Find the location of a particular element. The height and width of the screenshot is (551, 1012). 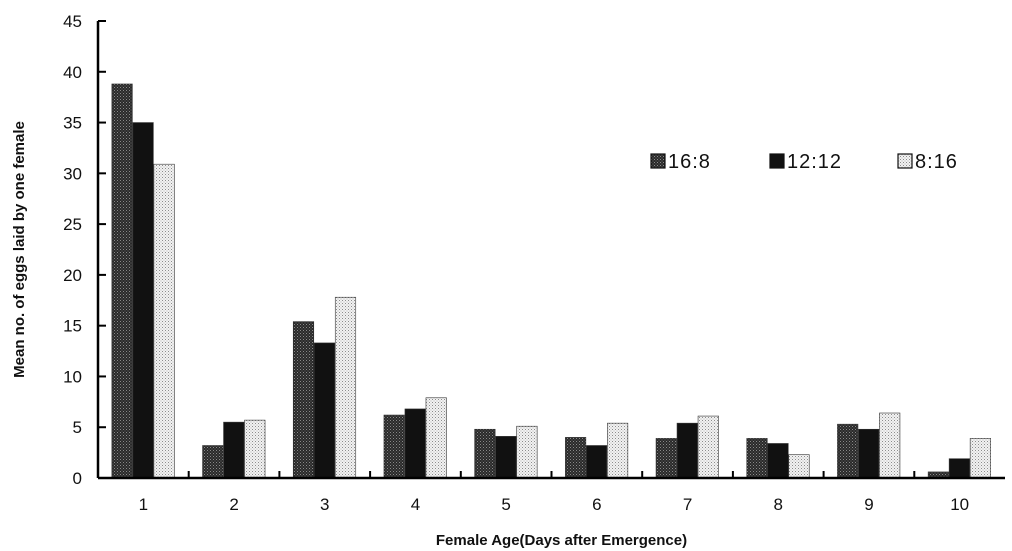

y-tick-label: 45 is located at coordinates (72, 21).